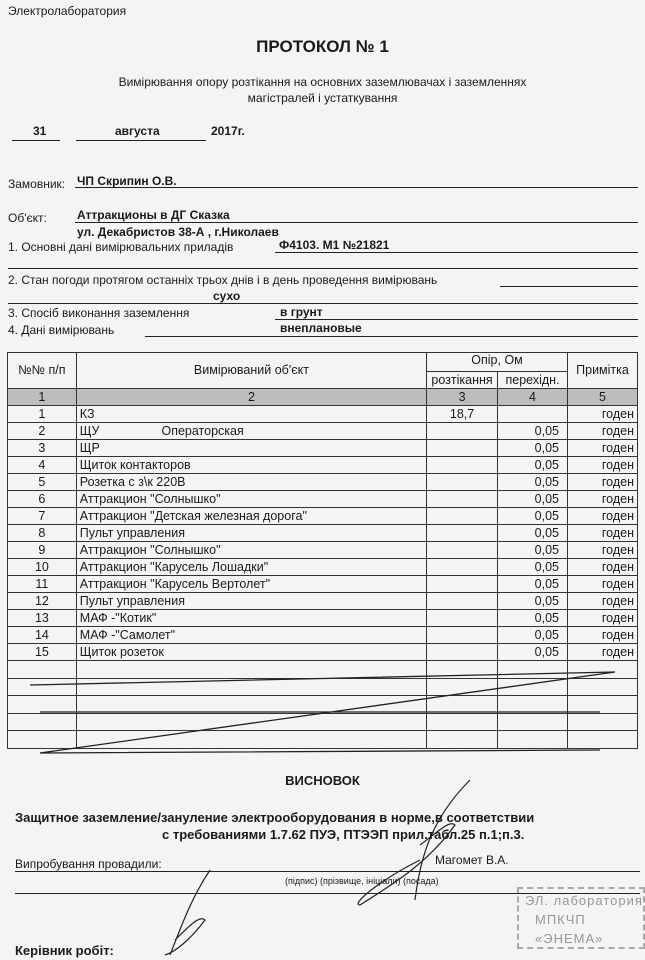  I want to click on customer-value: ЧП Скрипин О.В., so click(127, 181).